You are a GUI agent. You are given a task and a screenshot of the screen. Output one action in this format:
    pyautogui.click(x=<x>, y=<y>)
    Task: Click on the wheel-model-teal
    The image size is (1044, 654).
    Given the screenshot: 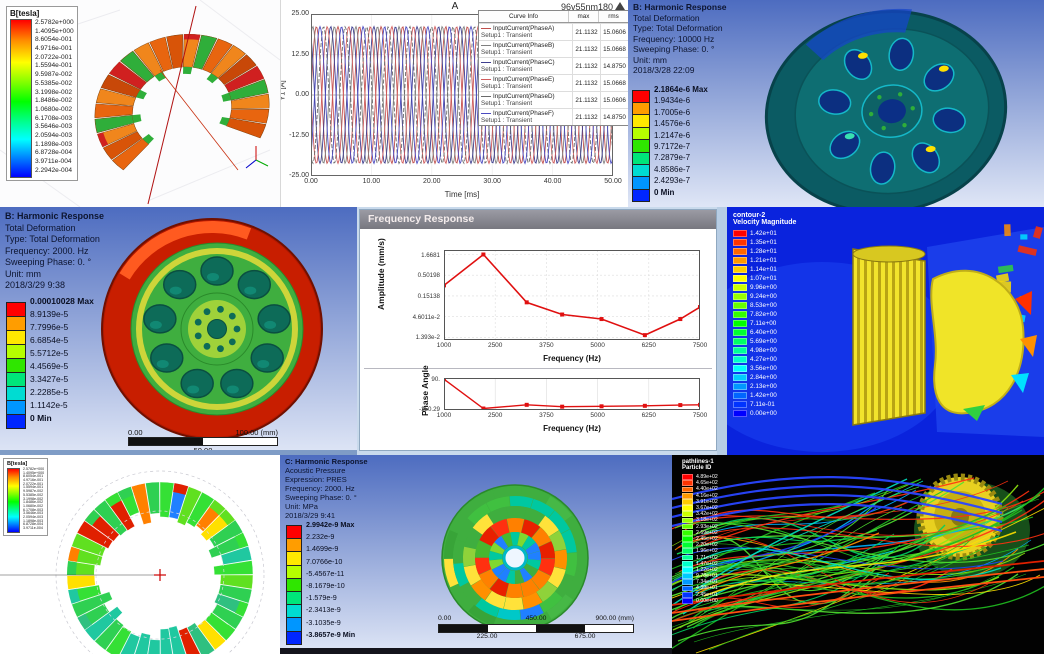 What is the action you would take?
    pyautogui.click(x=886, y=107)
    